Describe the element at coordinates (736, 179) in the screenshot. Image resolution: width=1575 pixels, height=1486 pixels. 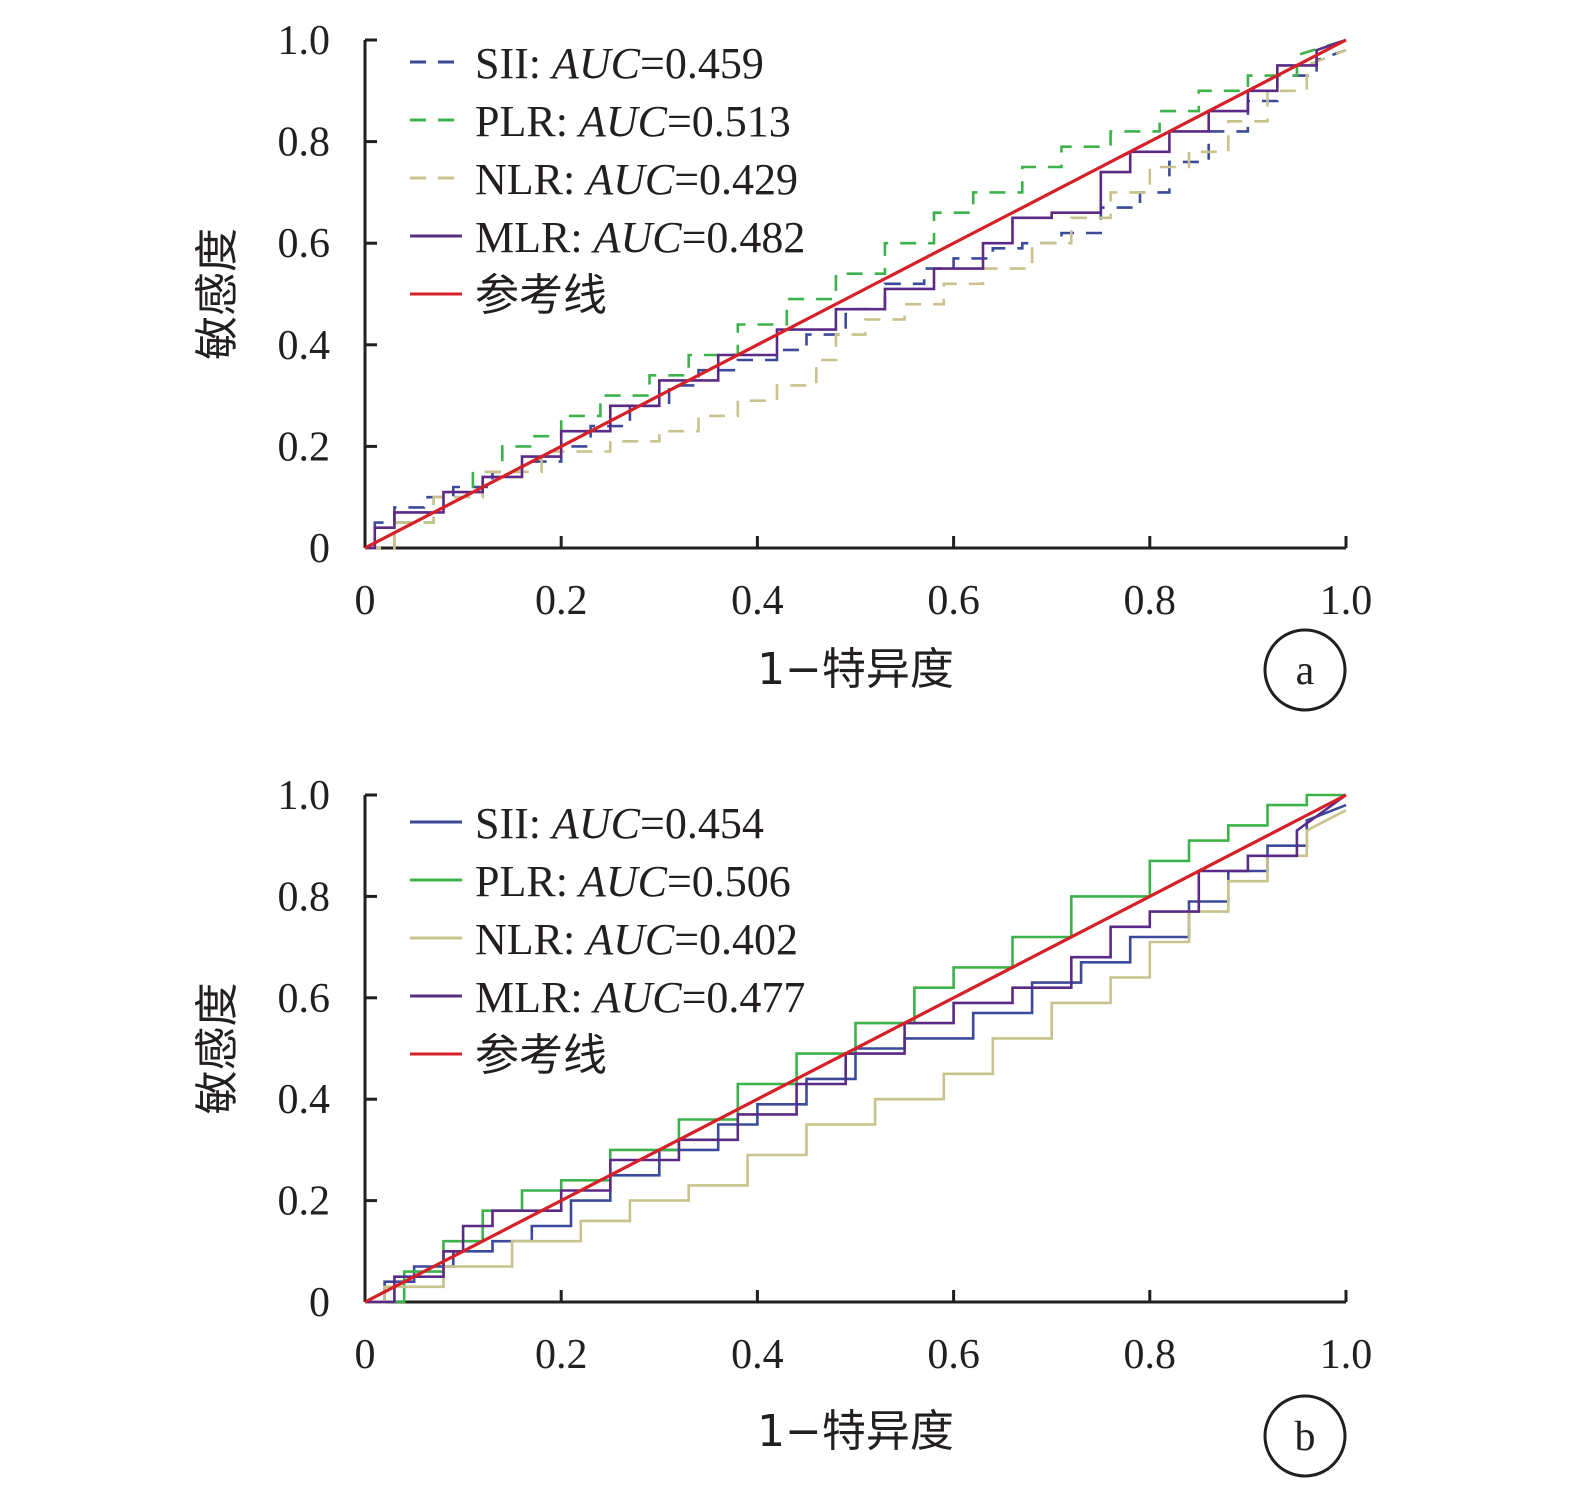
I see `legend-auc-value: =0.429` at that location.